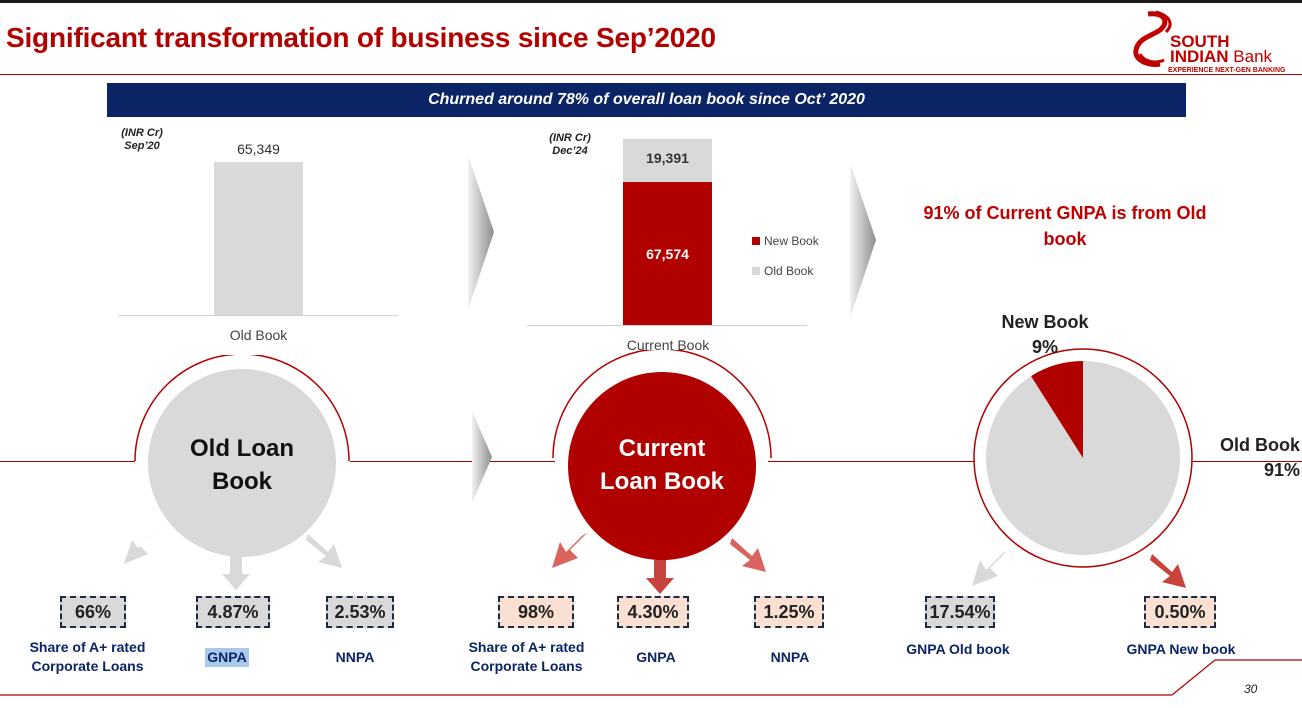 The width and height of the screenshot is (1302, 708). I want to click on current-loan-book-ring, so click(662, 455).